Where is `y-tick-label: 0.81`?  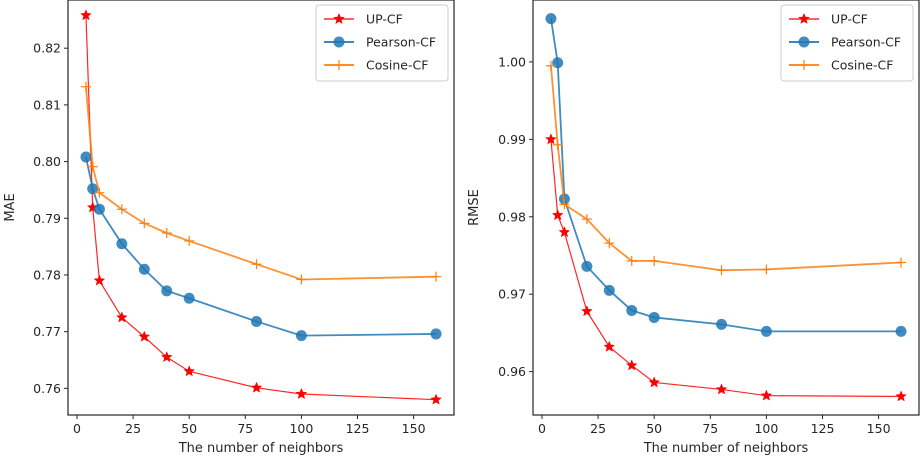
y-tick-label: 0.81 is located at coordinates (47, 104).